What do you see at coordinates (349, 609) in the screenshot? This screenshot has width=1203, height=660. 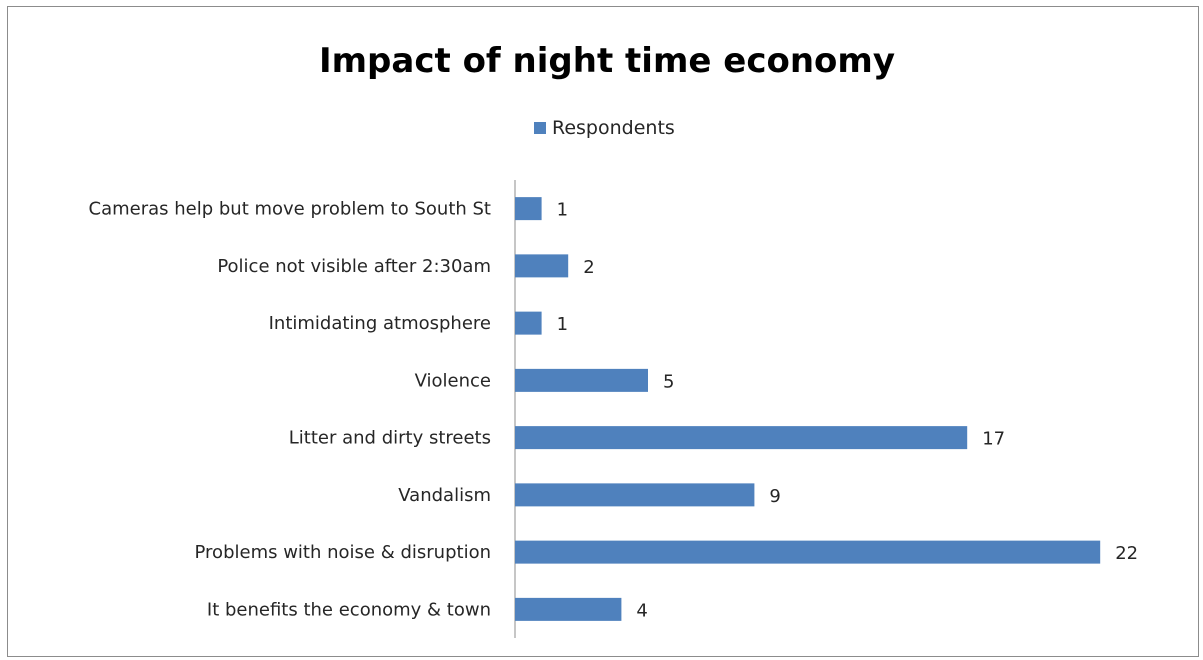 I see `category-label: It benefits the economy & town` at bounding box center [349, 609].